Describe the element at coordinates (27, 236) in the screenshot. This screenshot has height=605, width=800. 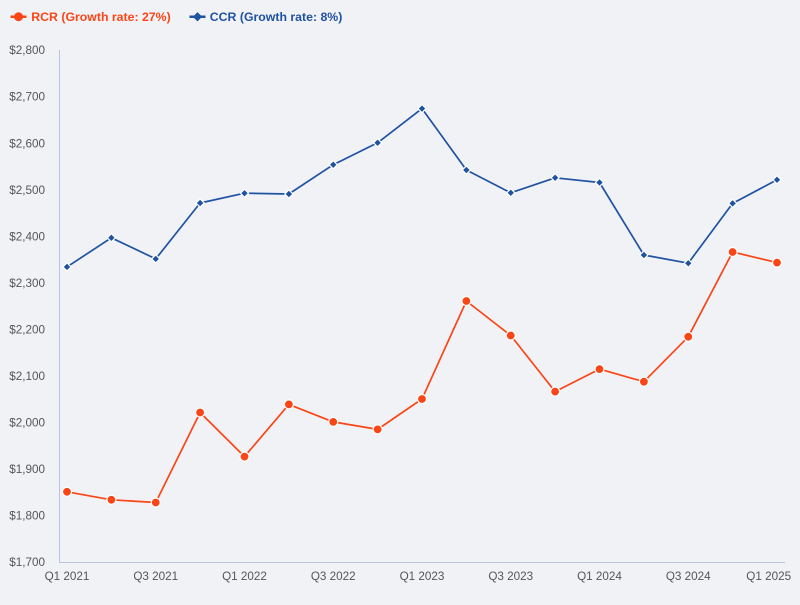
I see `svg-text: $2,400` at that location.